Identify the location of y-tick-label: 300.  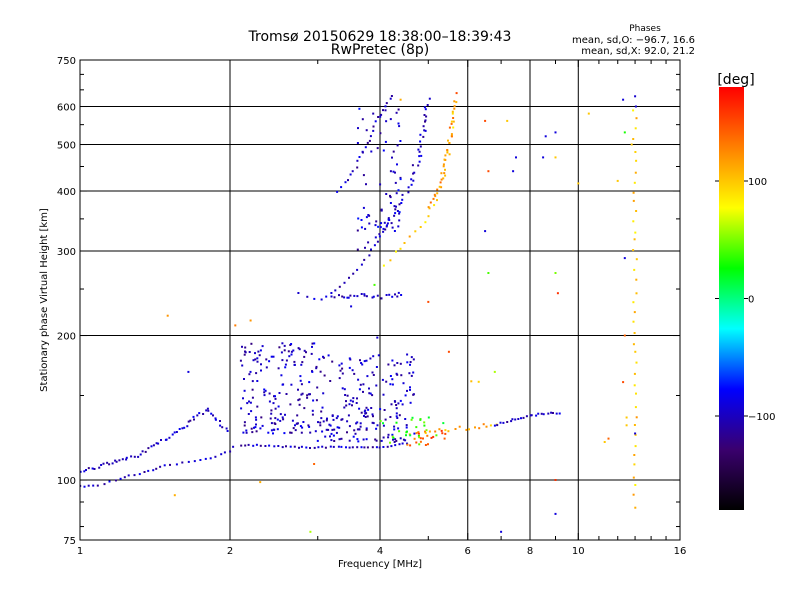
(66, 252).